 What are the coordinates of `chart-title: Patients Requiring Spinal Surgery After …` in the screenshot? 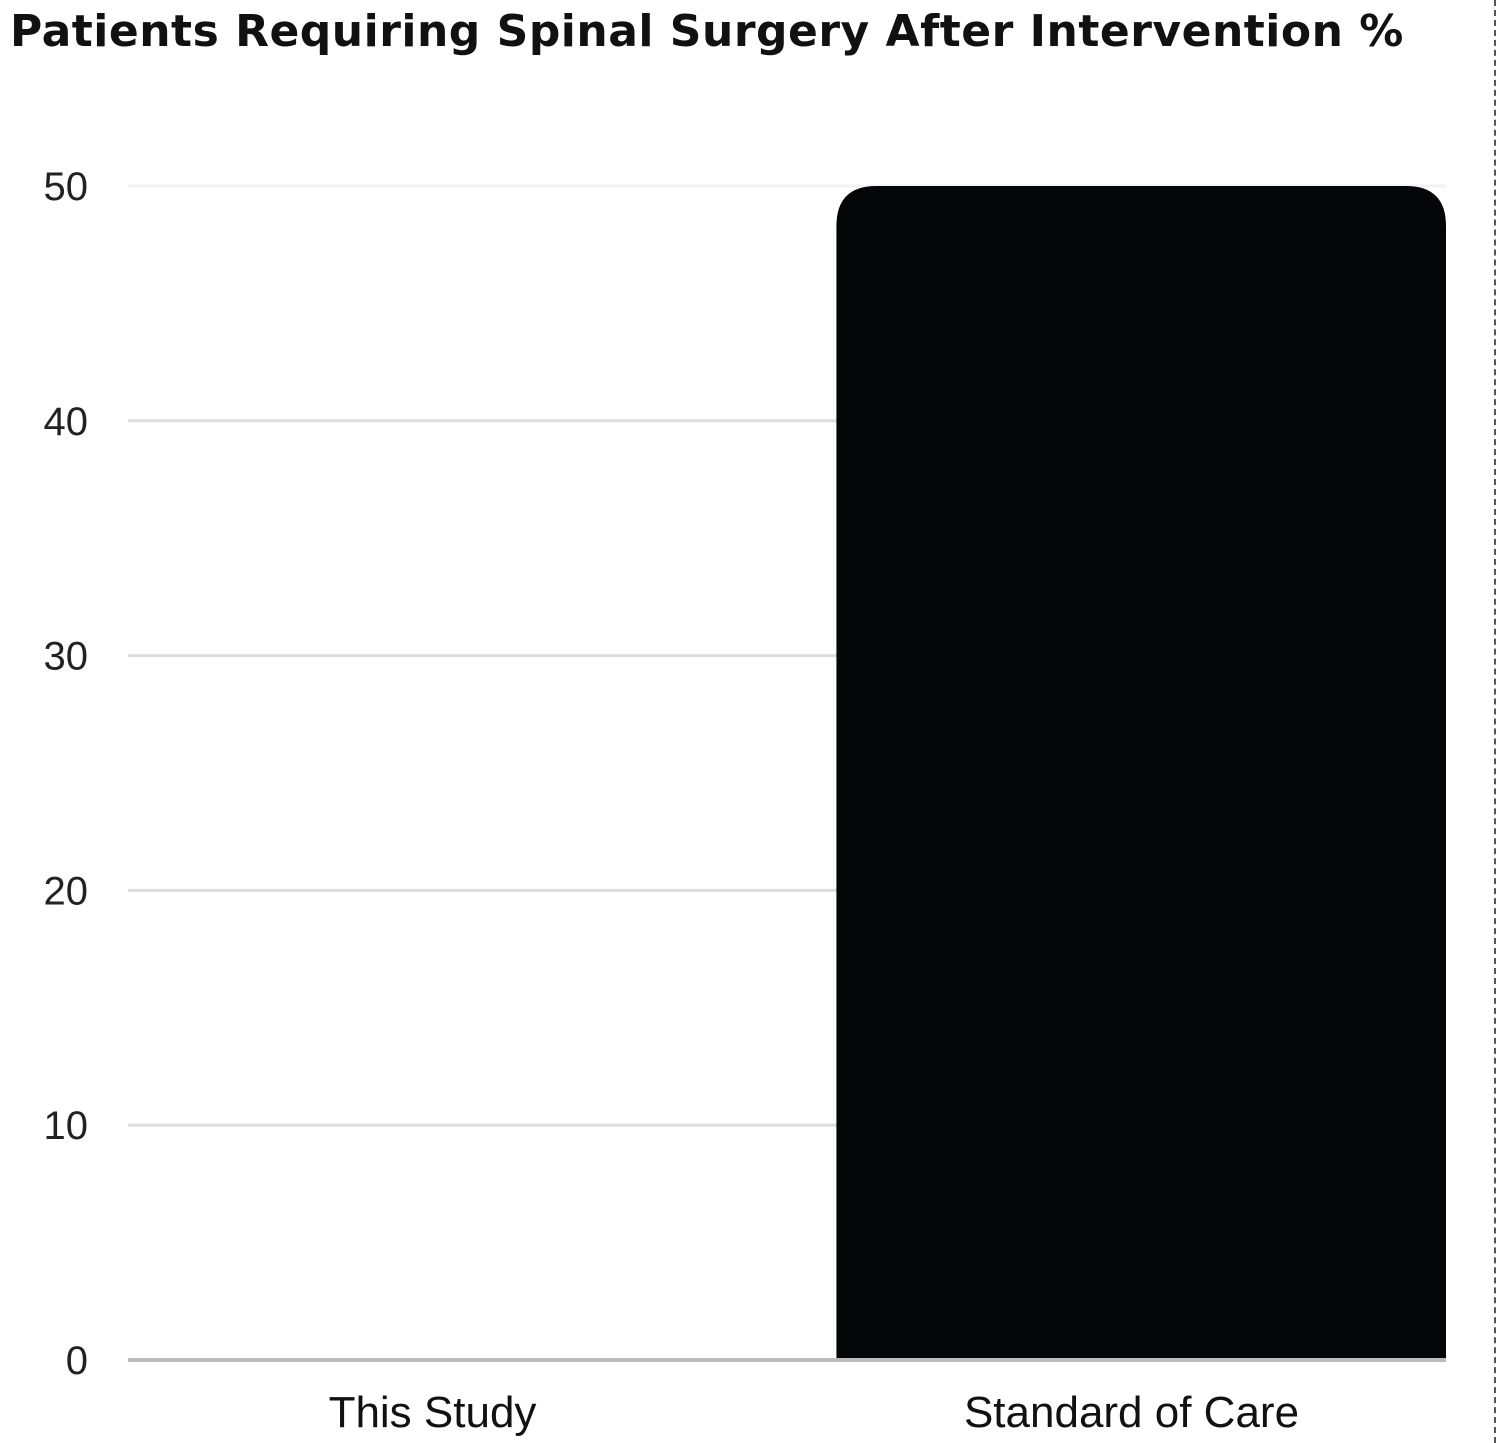 It's located at (707, 31).